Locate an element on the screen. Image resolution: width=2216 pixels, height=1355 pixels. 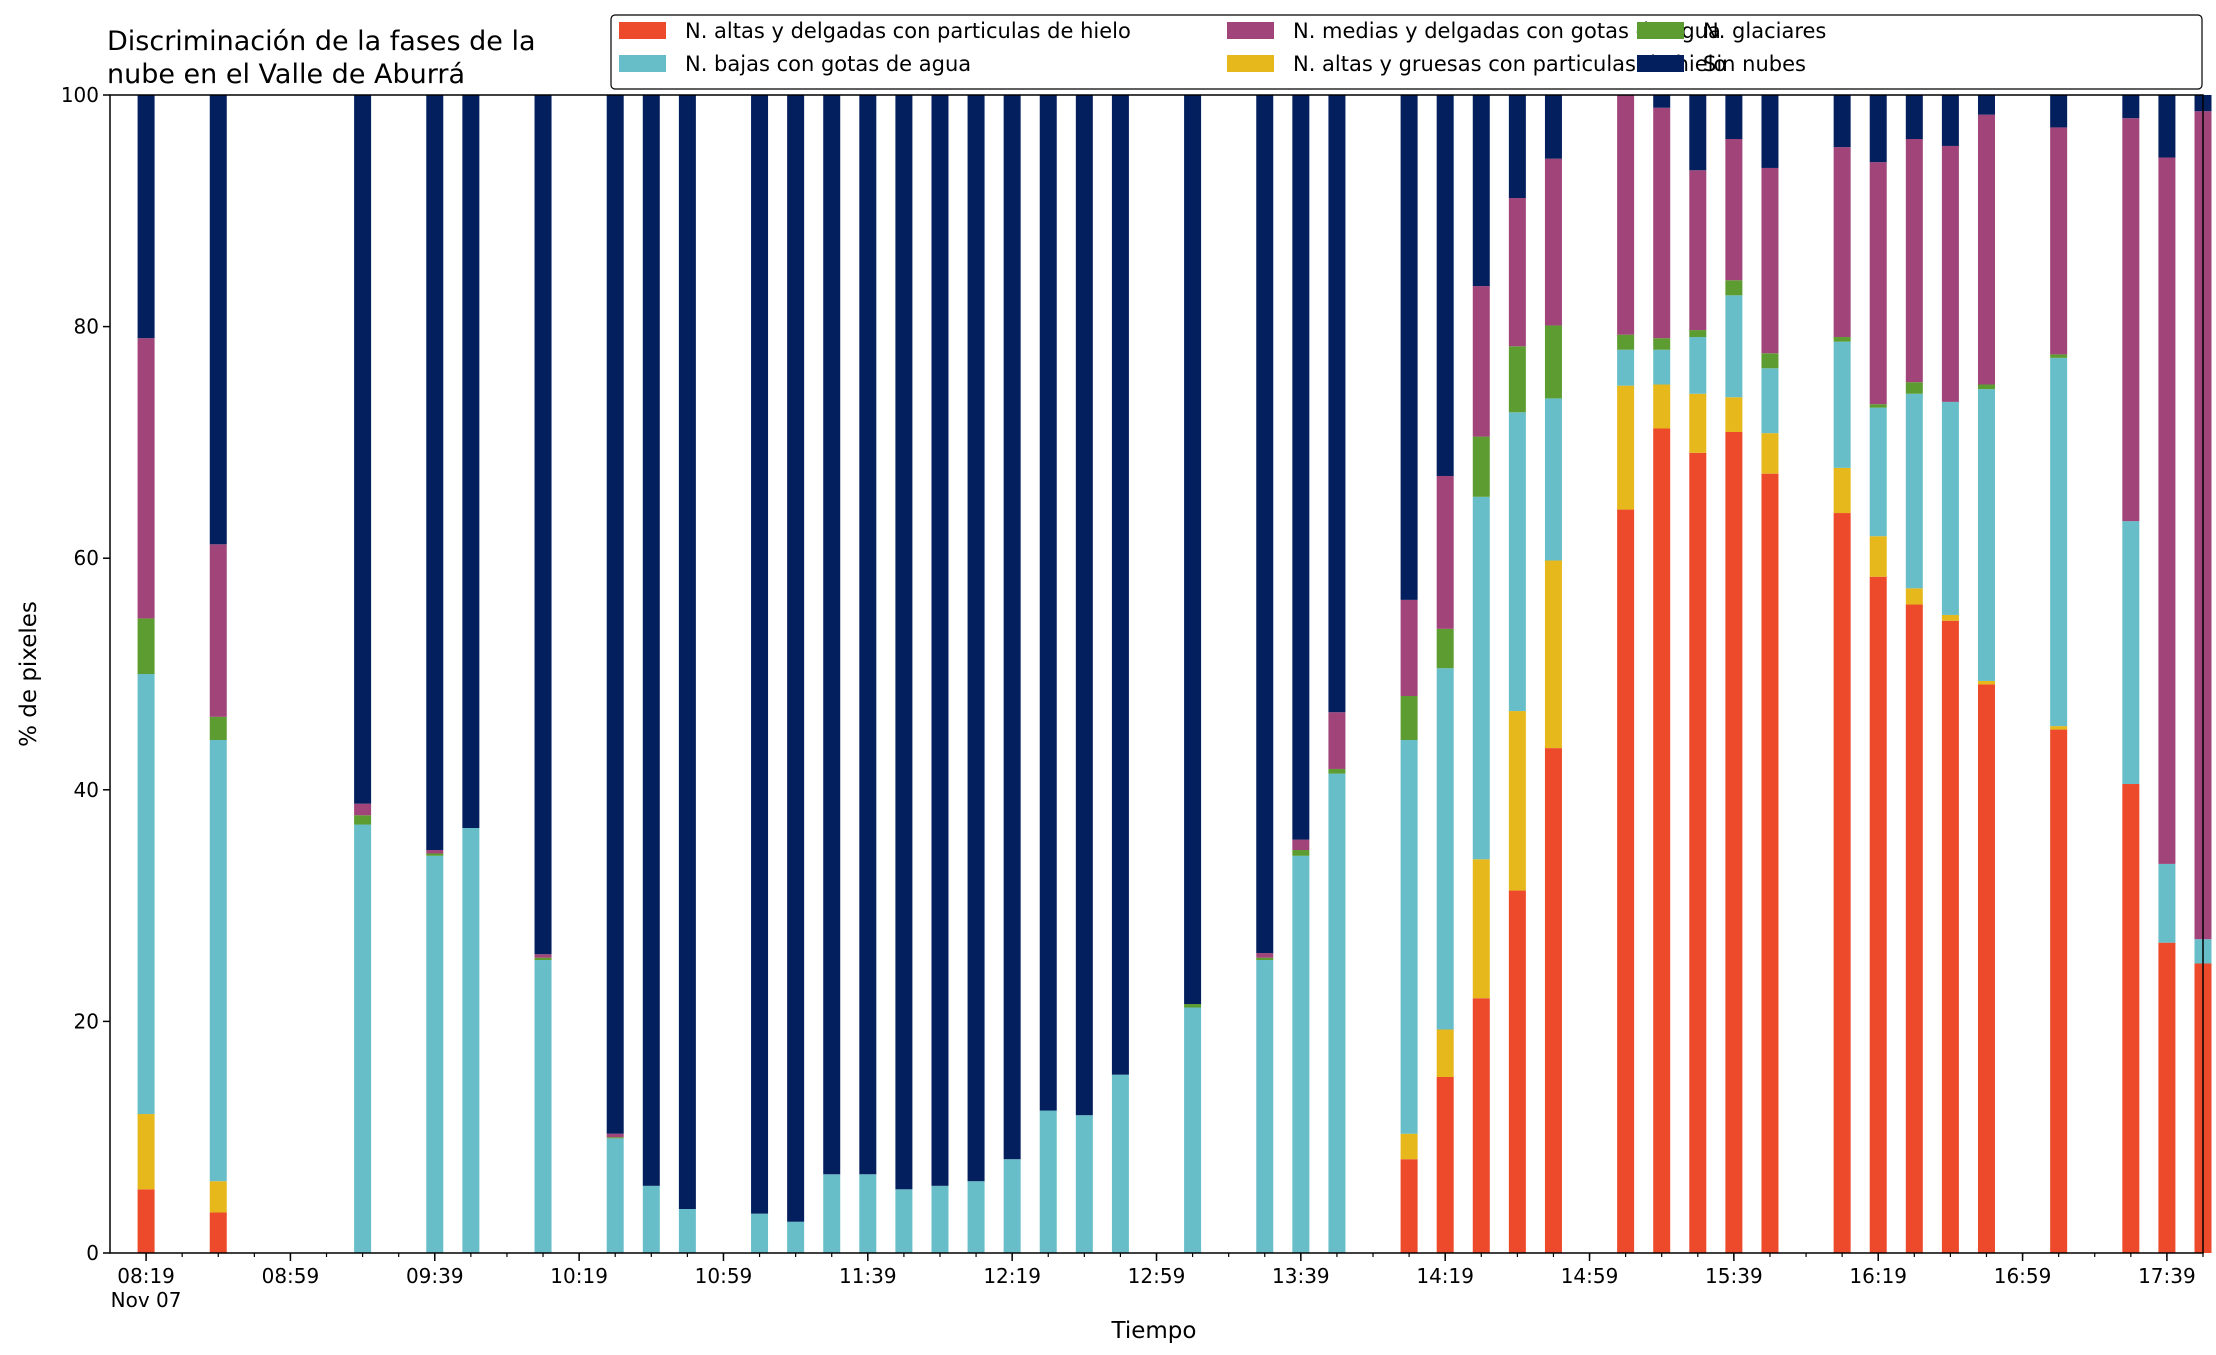
x-tick-label-11: 15:39 is located at coordinates (1734, 1276).